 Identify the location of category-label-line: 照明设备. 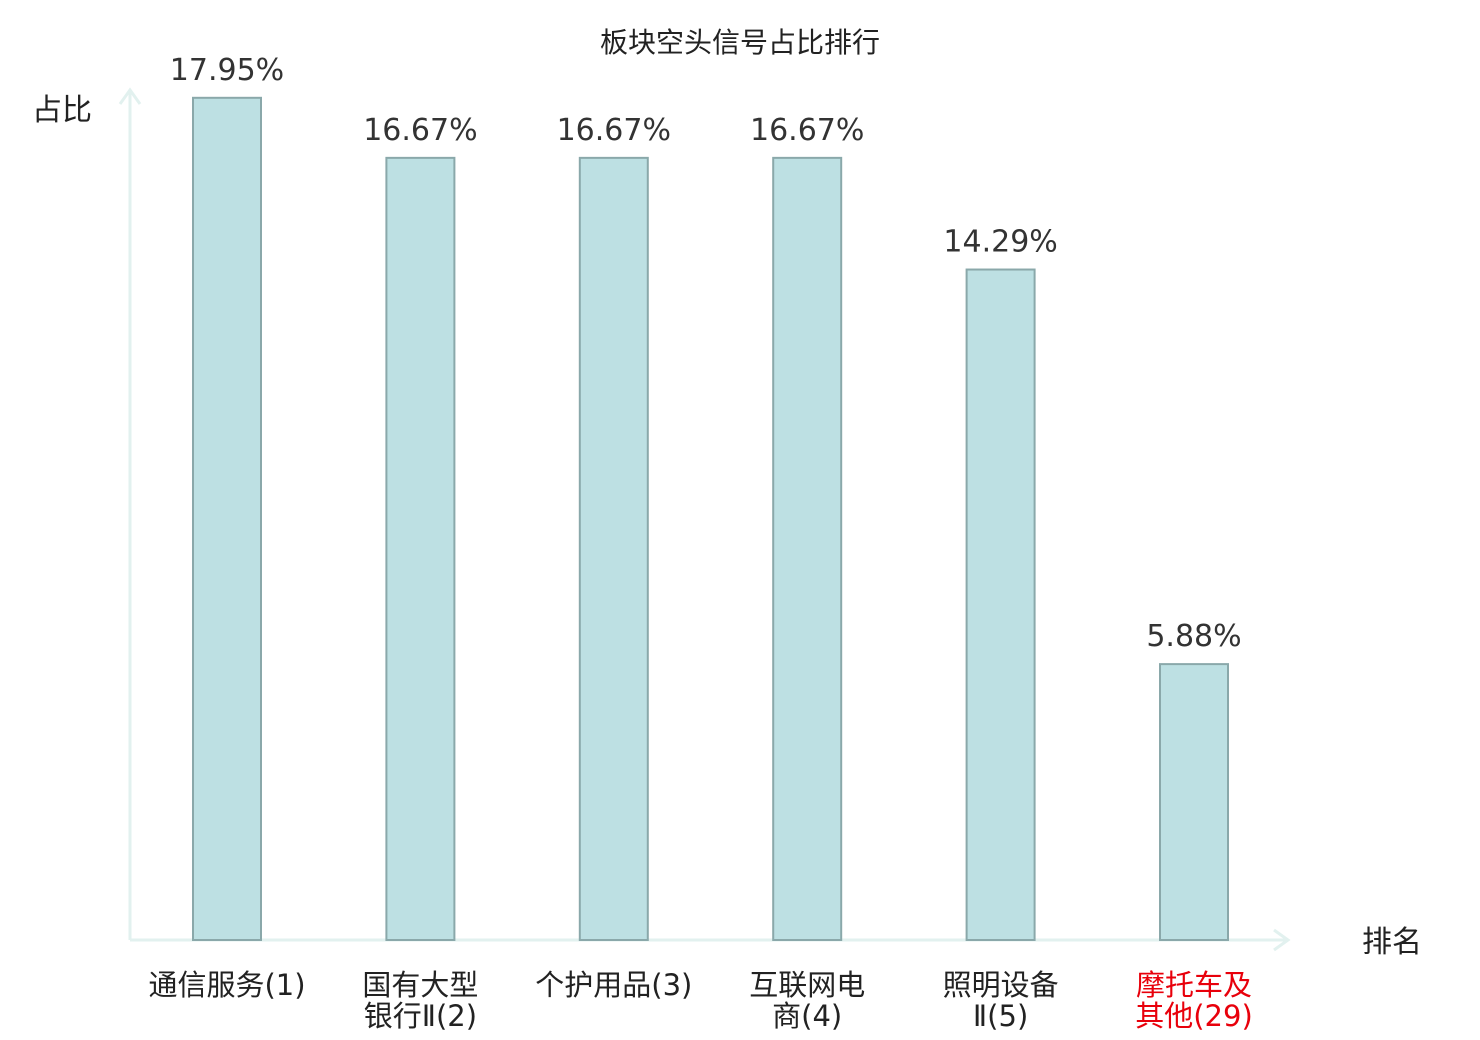
(1001, 985).